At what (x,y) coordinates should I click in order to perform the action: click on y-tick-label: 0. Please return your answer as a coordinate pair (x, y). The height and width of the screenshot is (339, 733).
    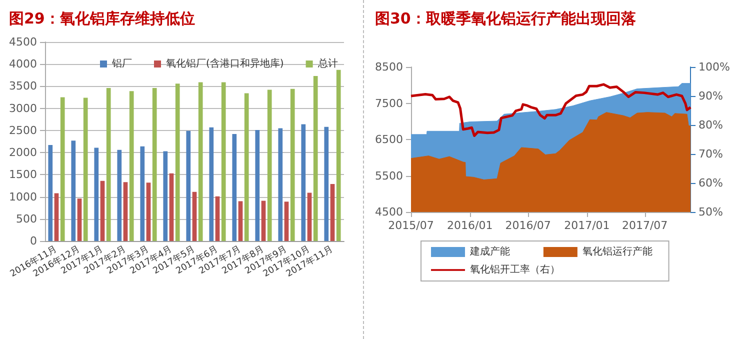
    Looking at the image, I should click on (33, 241).